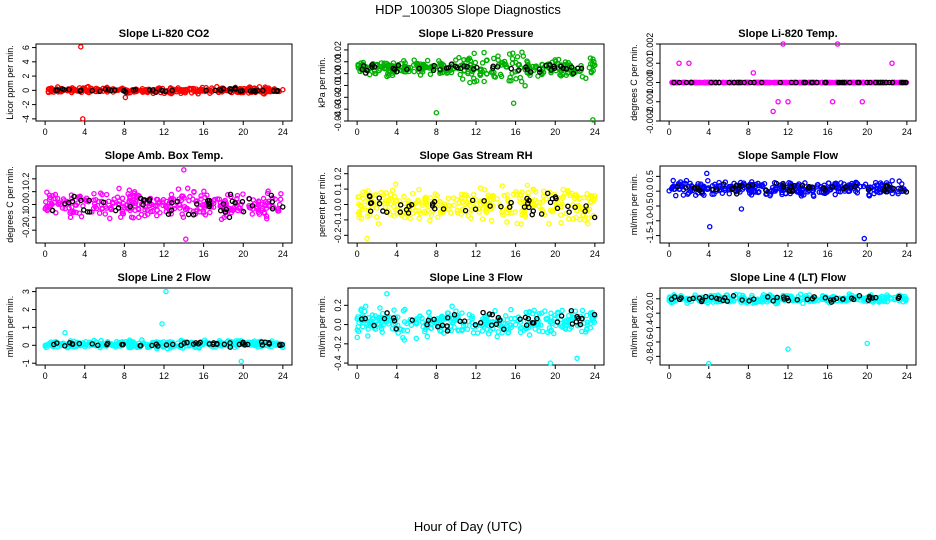  I want to click on y-tick-label: -0.2, so click(26, 230).